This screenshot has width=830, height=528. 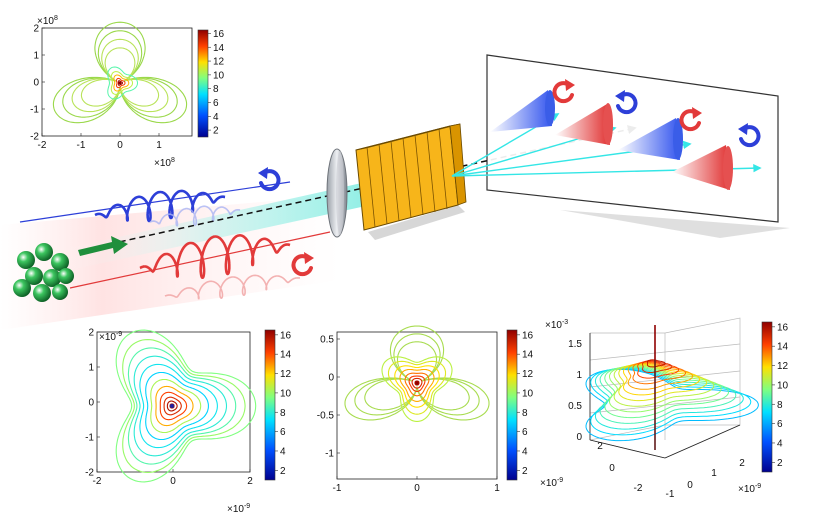 I want to click on lens, so click(x=337, y=193).